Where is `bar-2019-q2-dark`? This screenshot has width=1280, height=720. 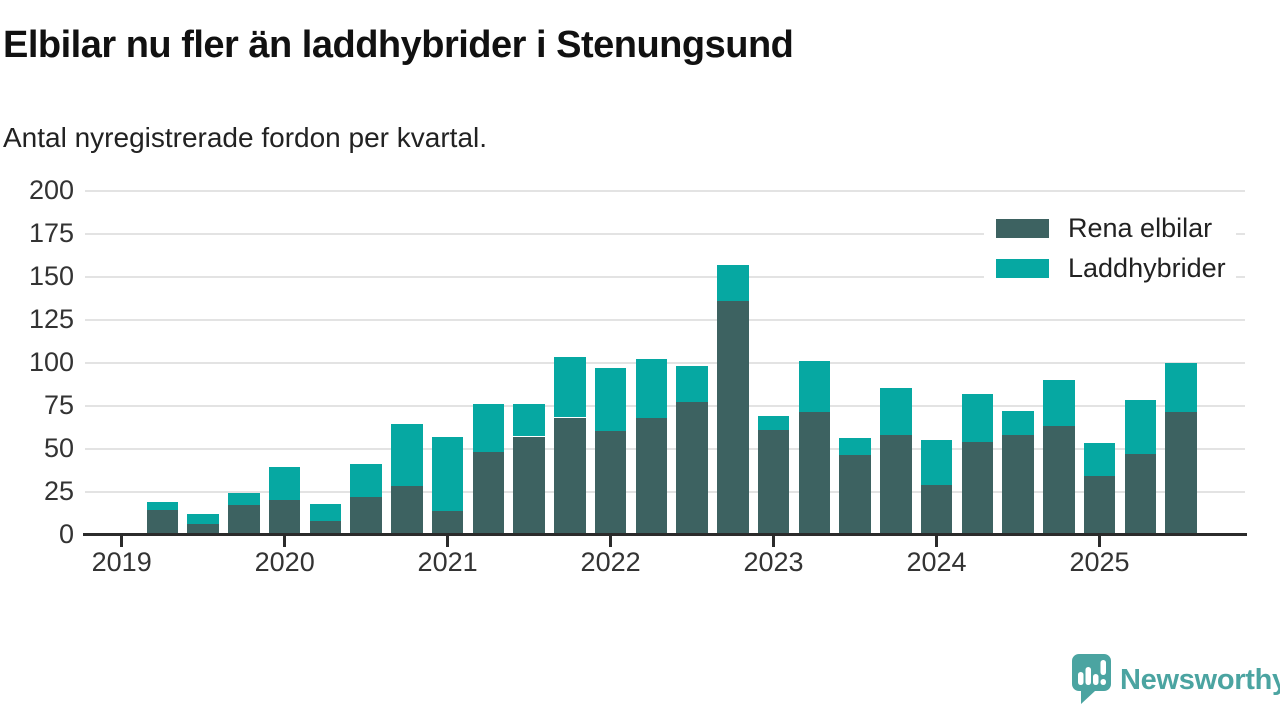
bar-2019-q2-dark is located at coordinates (162, 522).